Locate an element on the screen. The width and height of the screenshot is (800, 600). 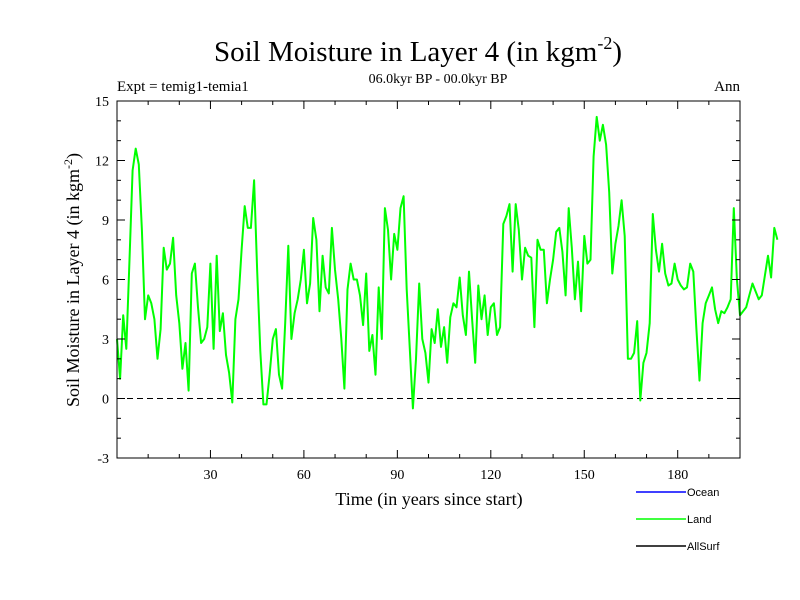
y-tick-label: 9 is located at coordinates (105, 221).